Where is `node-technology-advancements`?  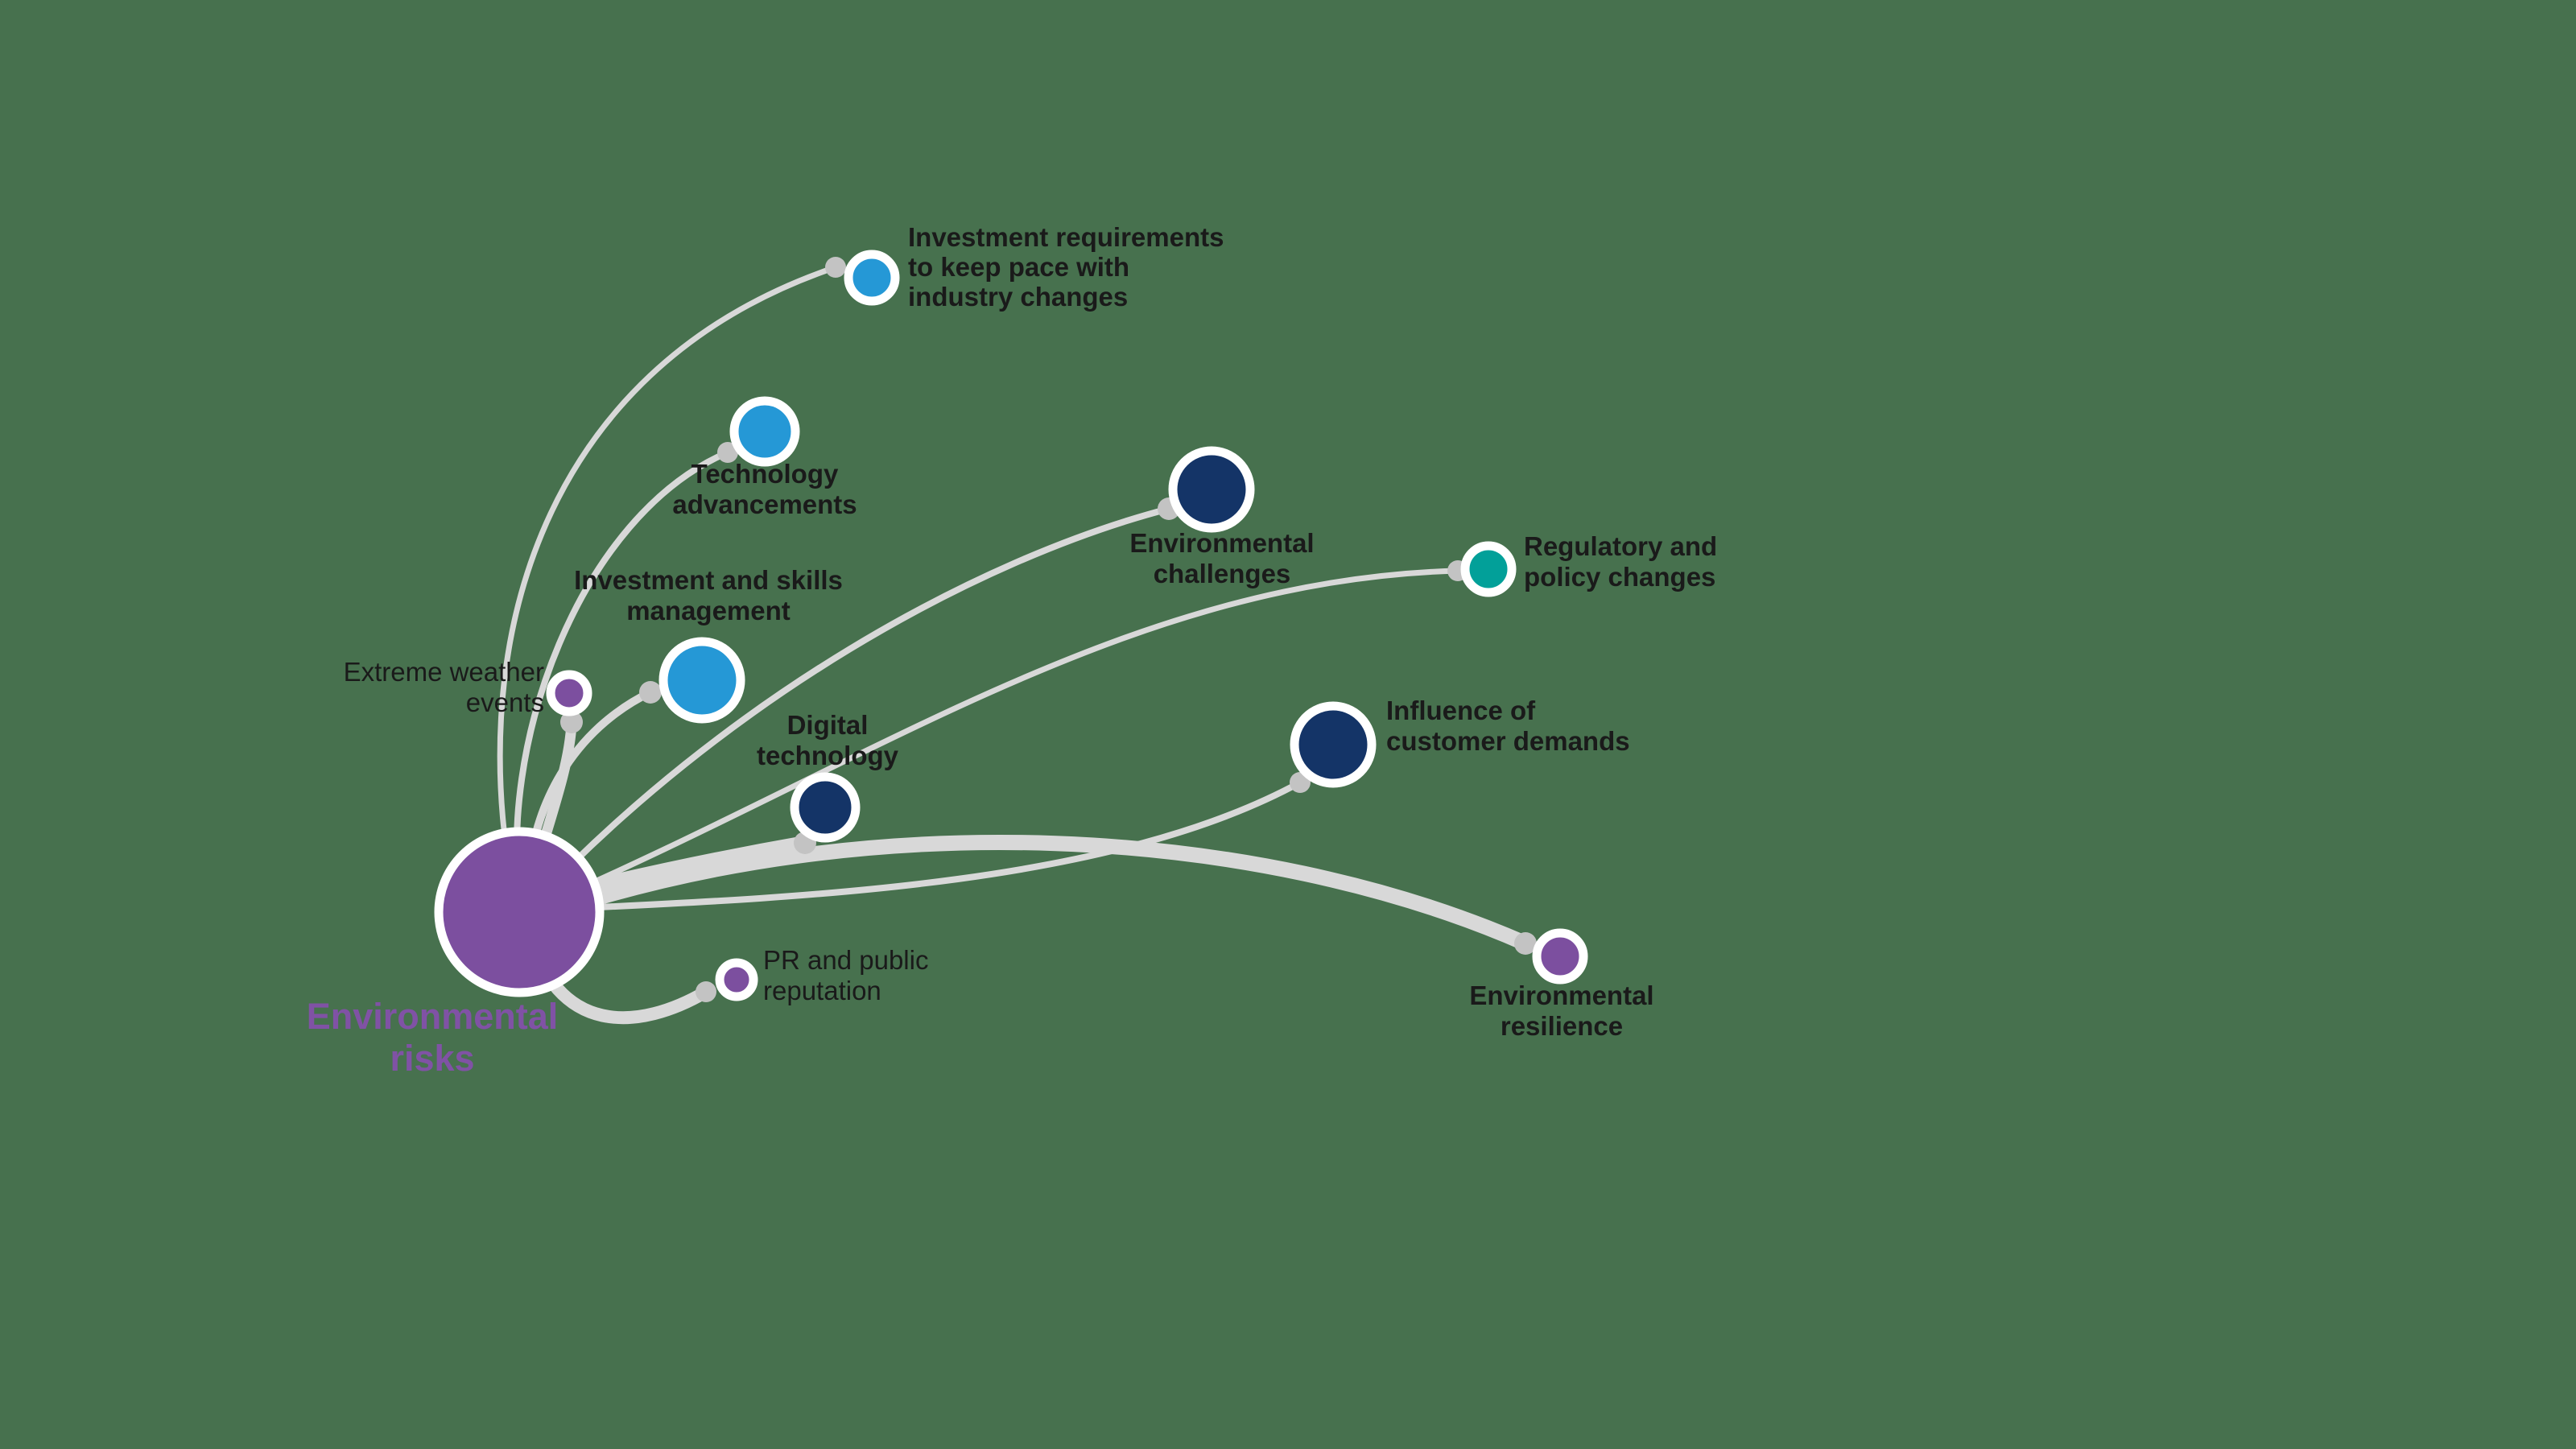 node-technology-advancements is located at coordinates (764, 431).